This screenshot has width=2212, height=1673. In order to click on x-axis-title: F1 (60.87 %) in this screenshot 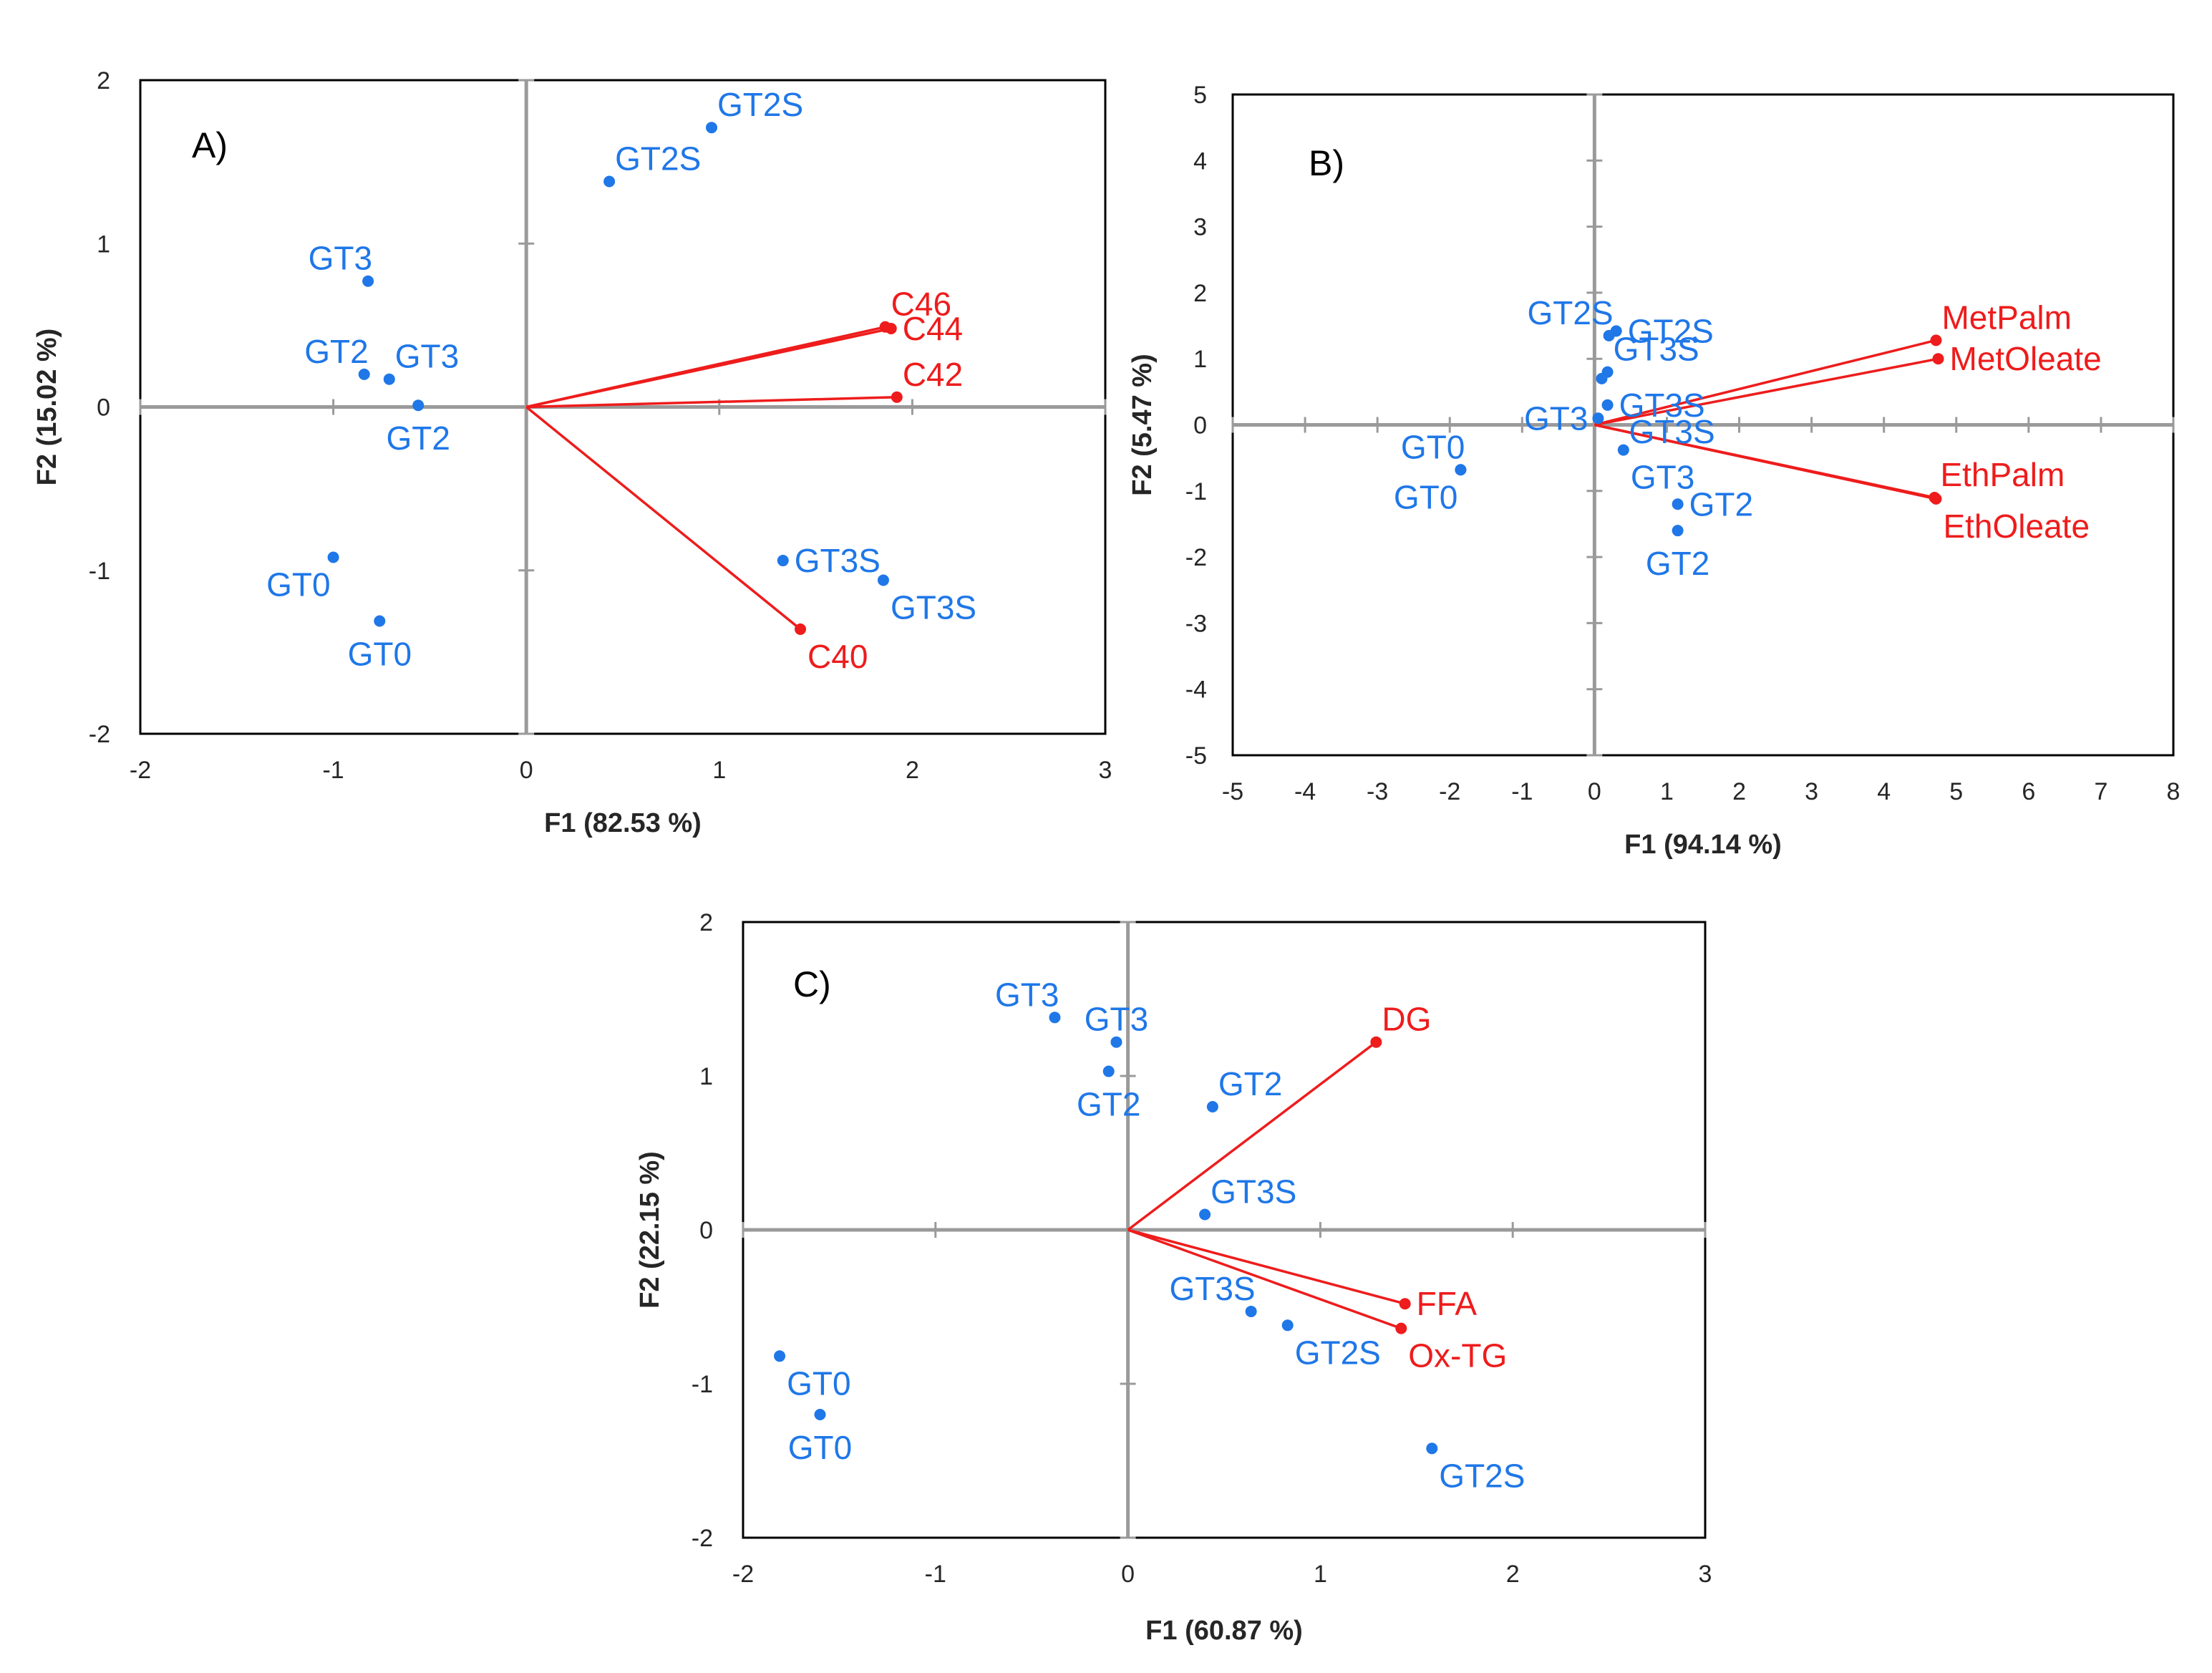, I will do `click(1224, 1631)`.